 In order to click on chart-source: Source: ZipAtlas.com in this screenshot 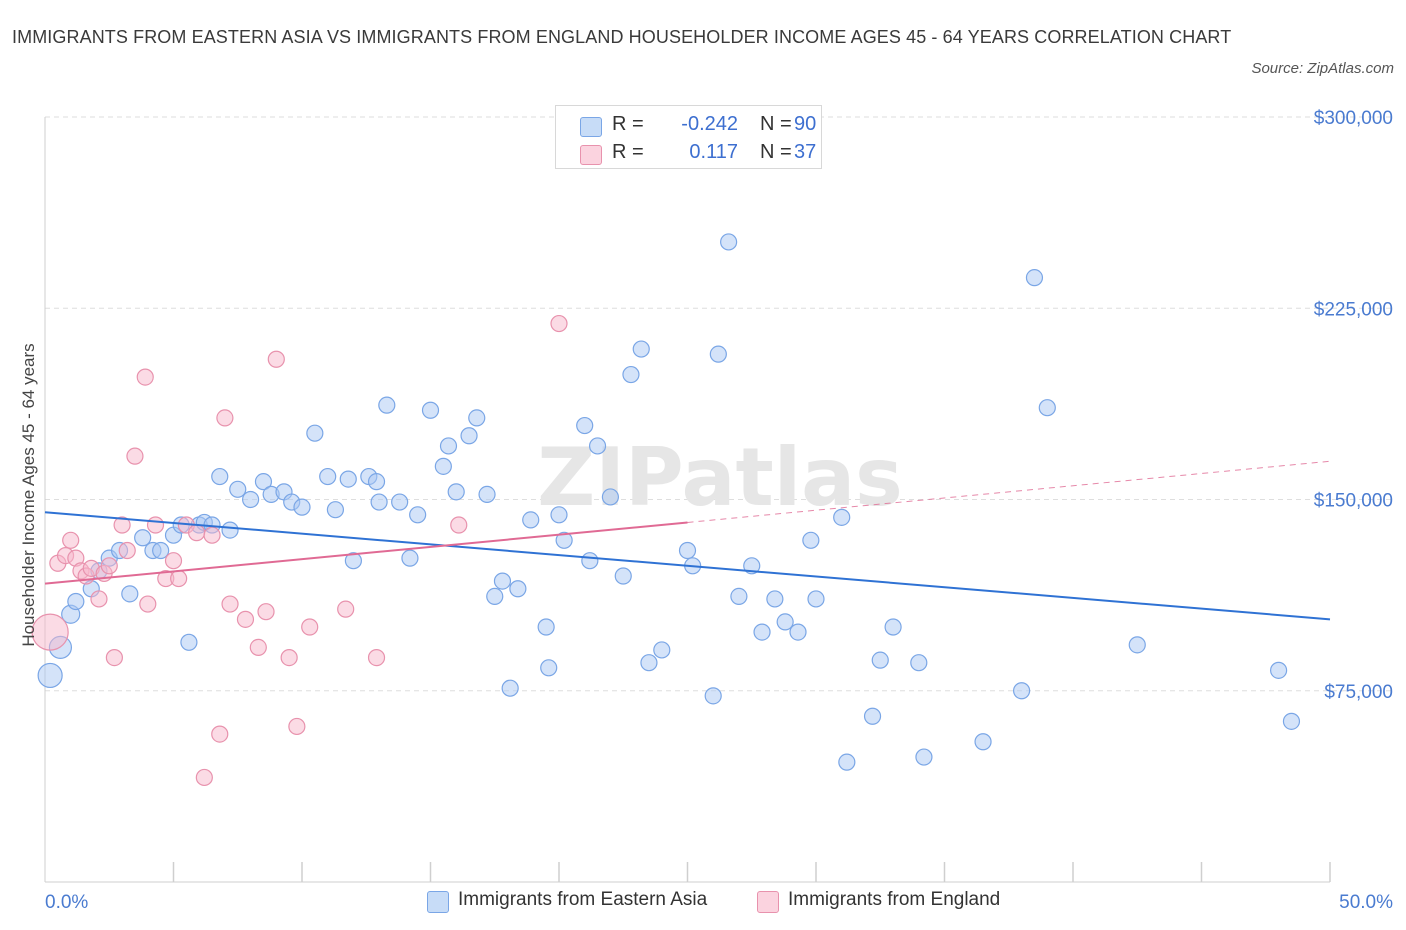, I will do `click(1322, 68)`.